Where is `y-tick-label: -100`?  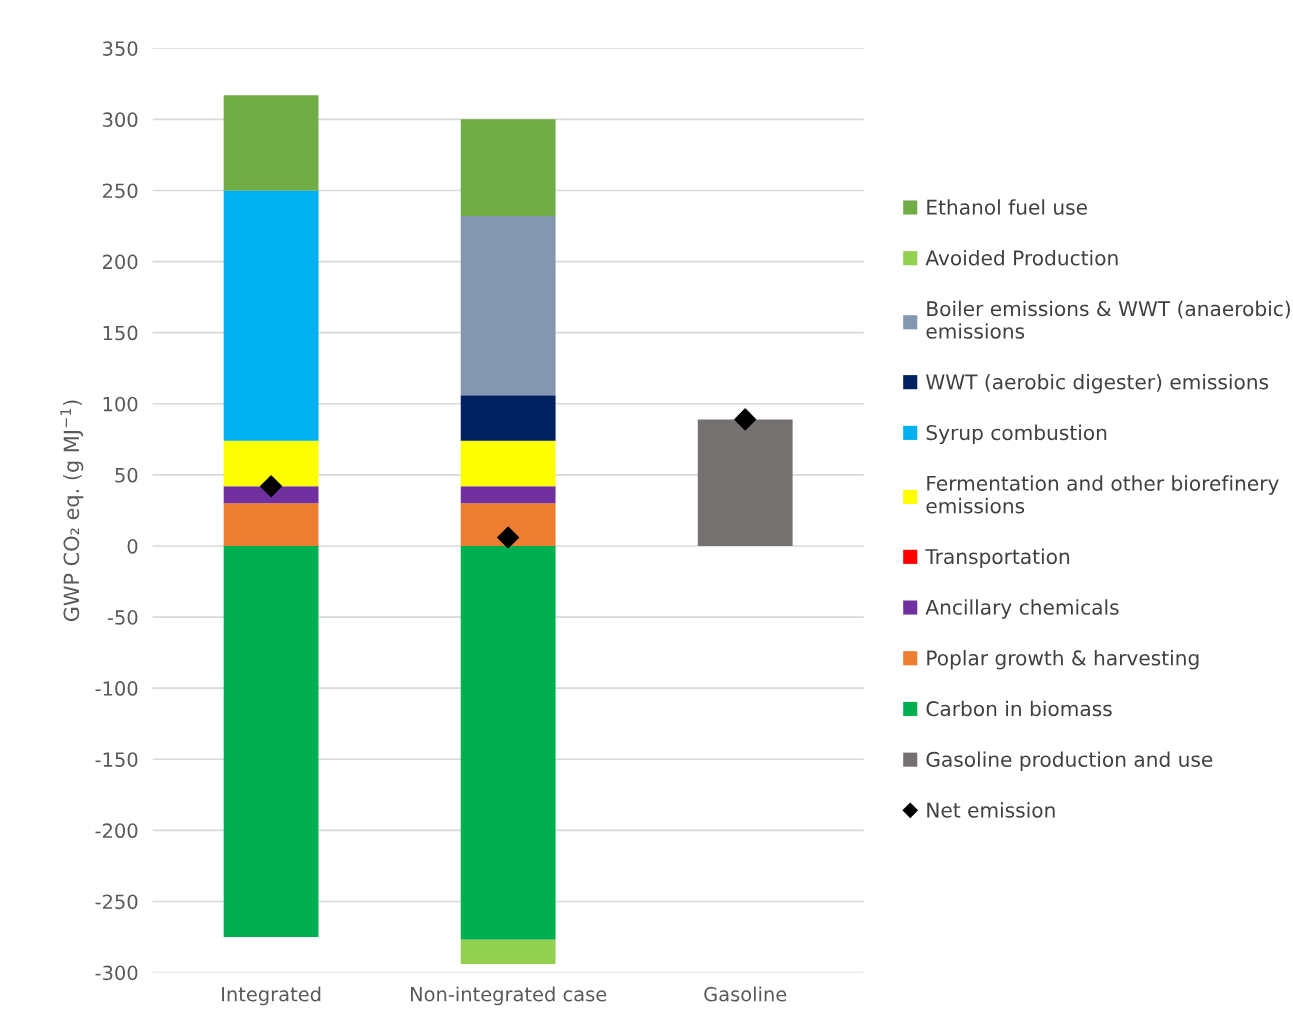 y-tick-label: -100 is located at coordinates (116, 688).